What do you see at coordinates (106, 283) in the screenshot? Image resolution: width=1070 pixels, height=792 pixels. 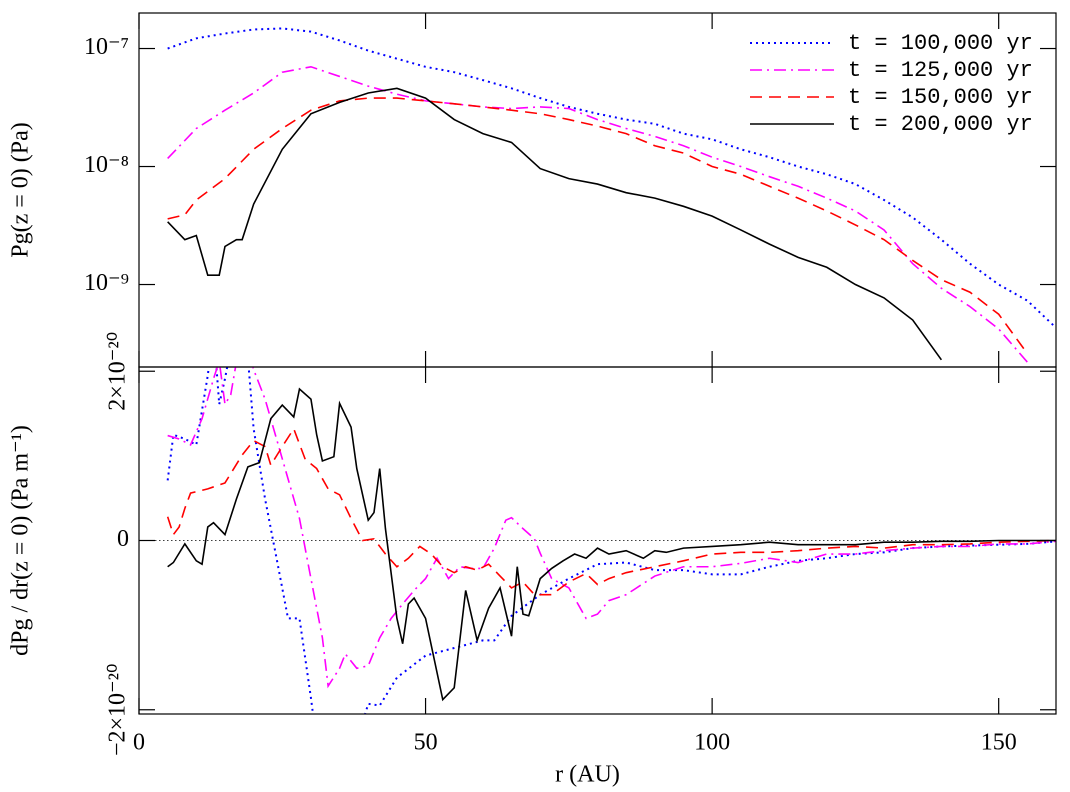 I see `y-tick-label: 10⁻⁹` at bounding box center [106, 283].